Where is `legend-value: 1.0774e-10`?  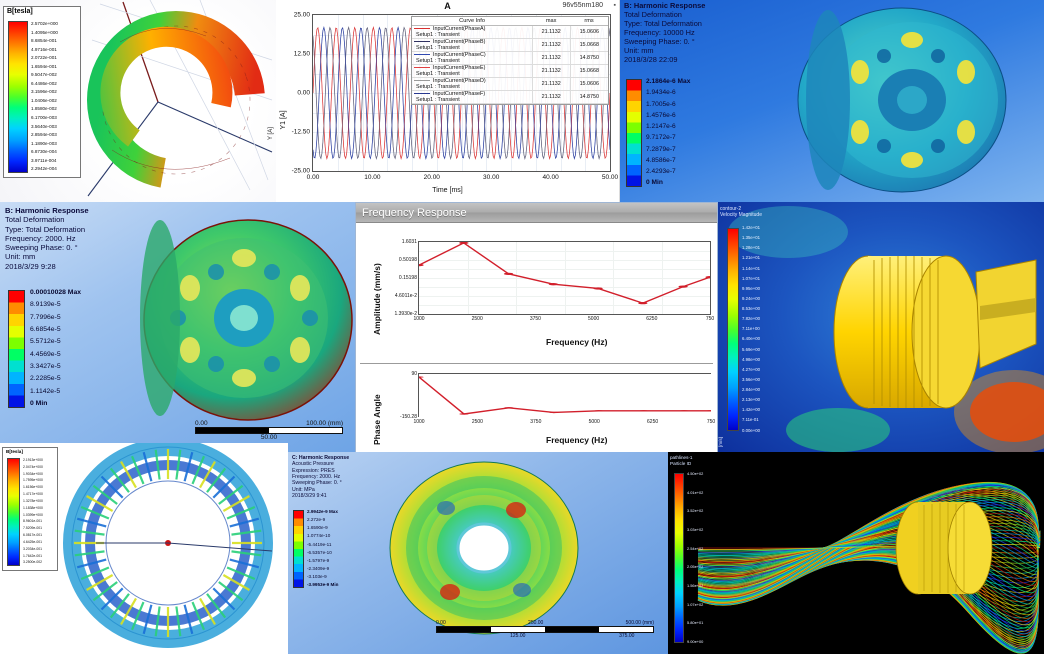 legend-value: 1.0774e-10 is located at coordinates (319, 536).